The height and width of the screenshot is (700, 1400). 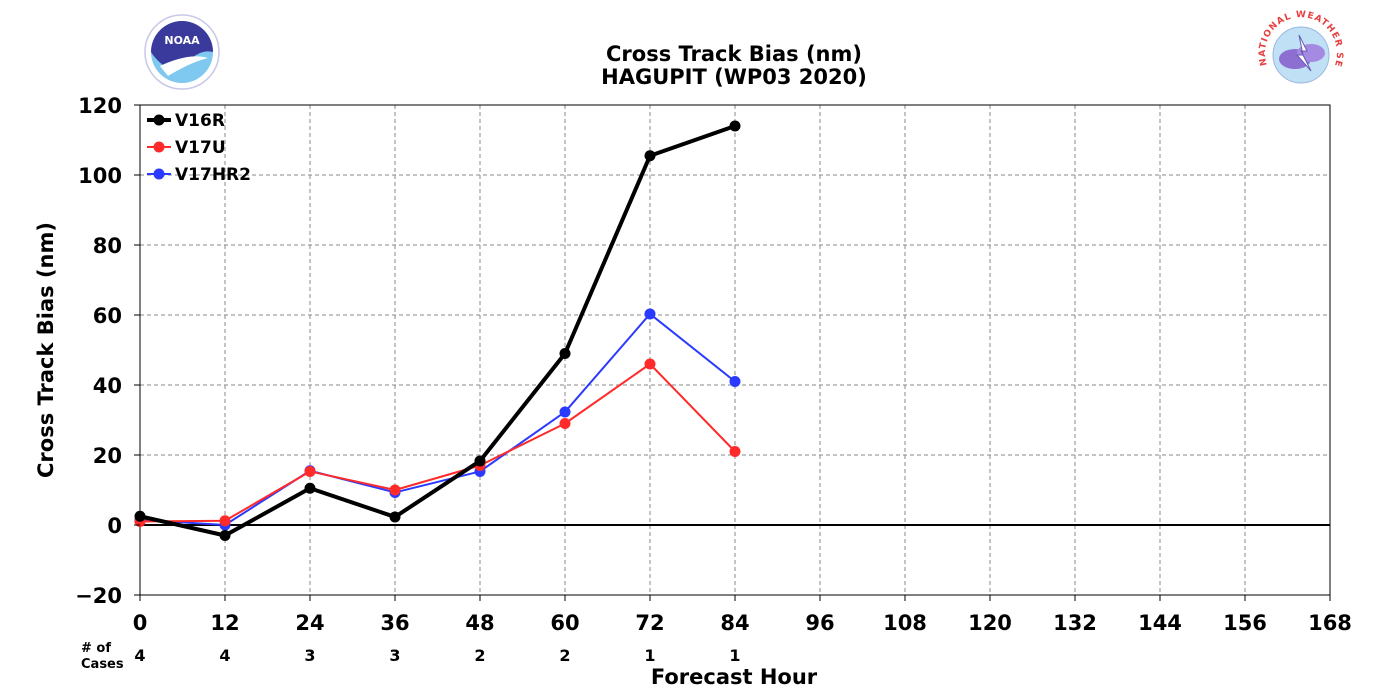 I want to click on x-tick-label: 72, so click(x=649, y=623).